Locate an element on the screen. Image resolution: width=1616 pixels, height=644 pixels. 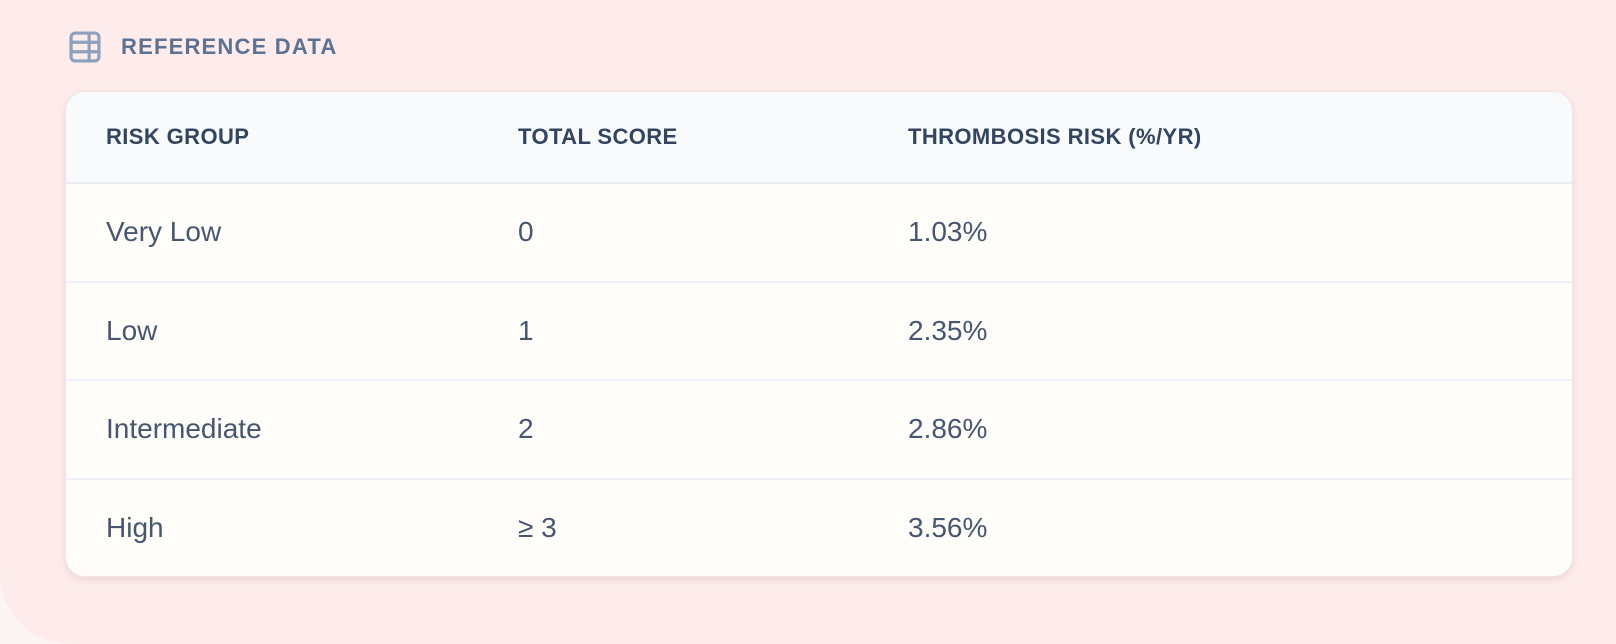
cell-risk-group: Low is located at coordinates (132, 330).